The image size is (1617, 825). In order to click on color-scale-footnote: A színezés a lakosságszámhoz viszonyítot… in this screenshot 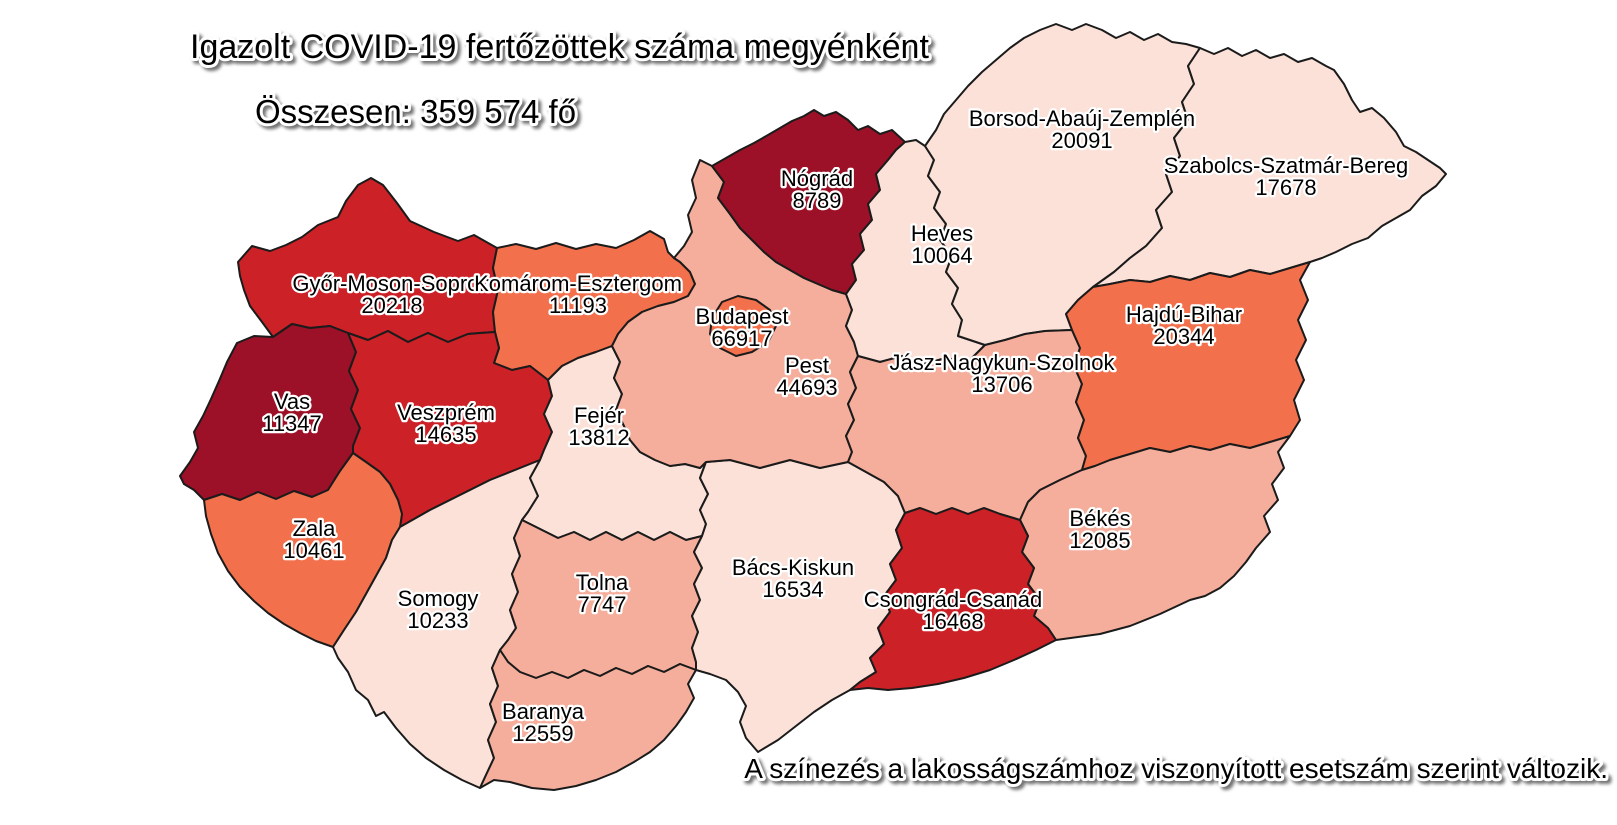, I will do `click(1176, 768)`.